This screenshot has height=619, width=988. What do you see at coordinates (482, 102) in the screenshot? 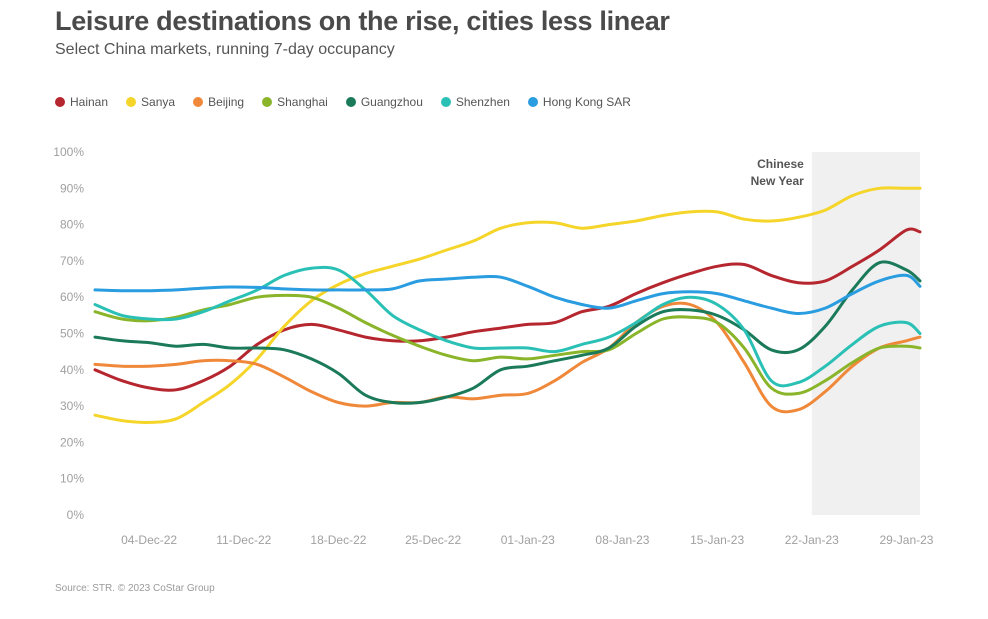
I see `legend-label: Shenzhen` at bounding box center [482, 102].